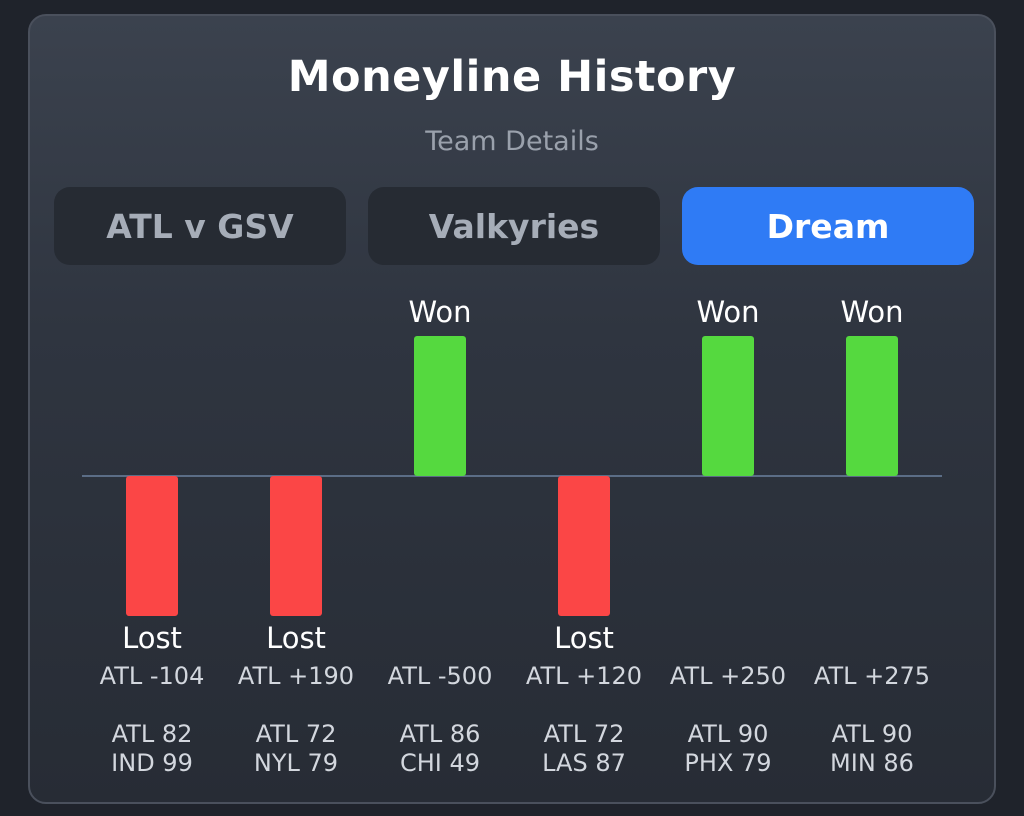 This screenshot has width=1024, height=816. Describe the element at coordinates (152, 676) in the screenshot. I see `moneyline-label: ATL -104` at that location.